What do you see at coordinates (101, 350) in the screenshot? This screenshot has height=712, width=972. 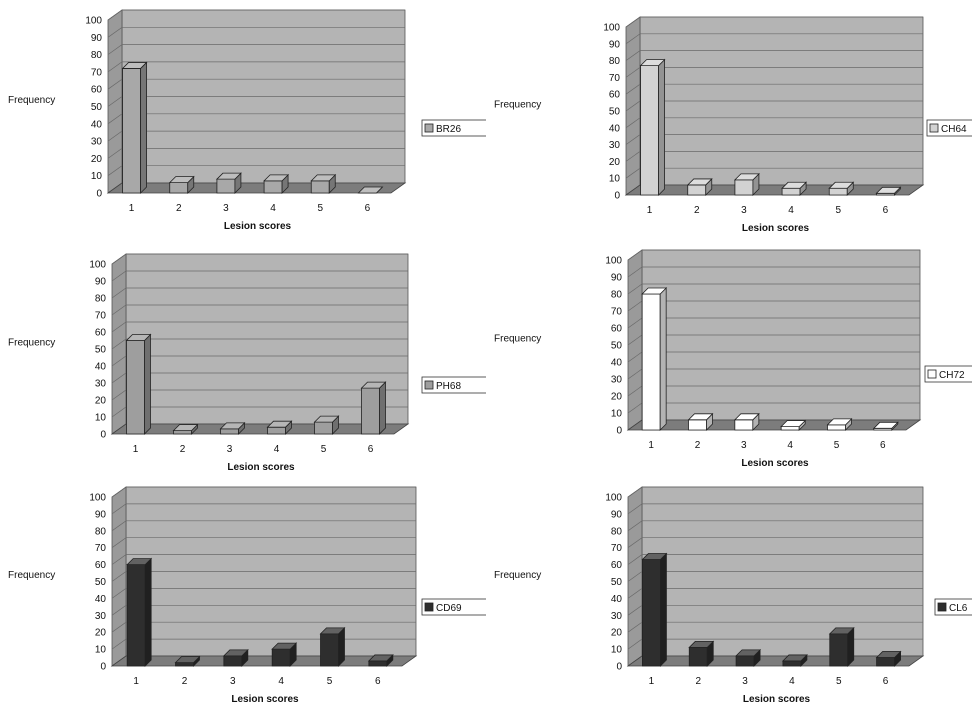 I see `y-tick-label: 50` at bounding box center [101, 350].